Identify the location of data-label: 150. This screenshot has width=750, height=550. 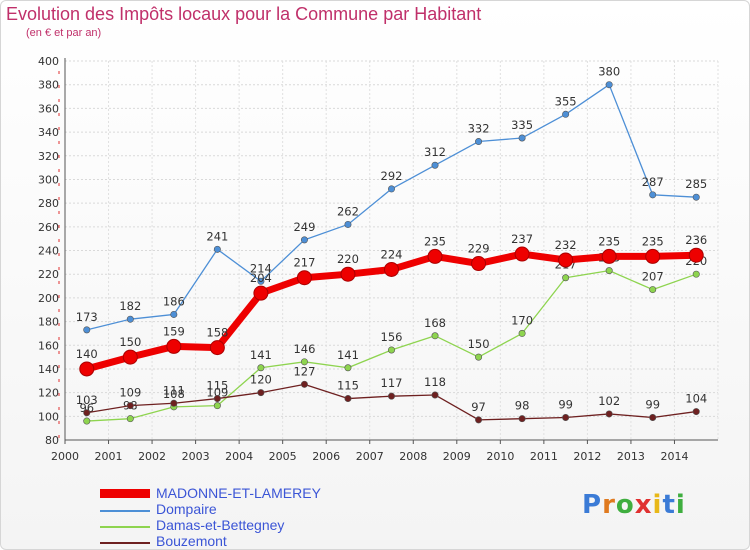
(479, 344).